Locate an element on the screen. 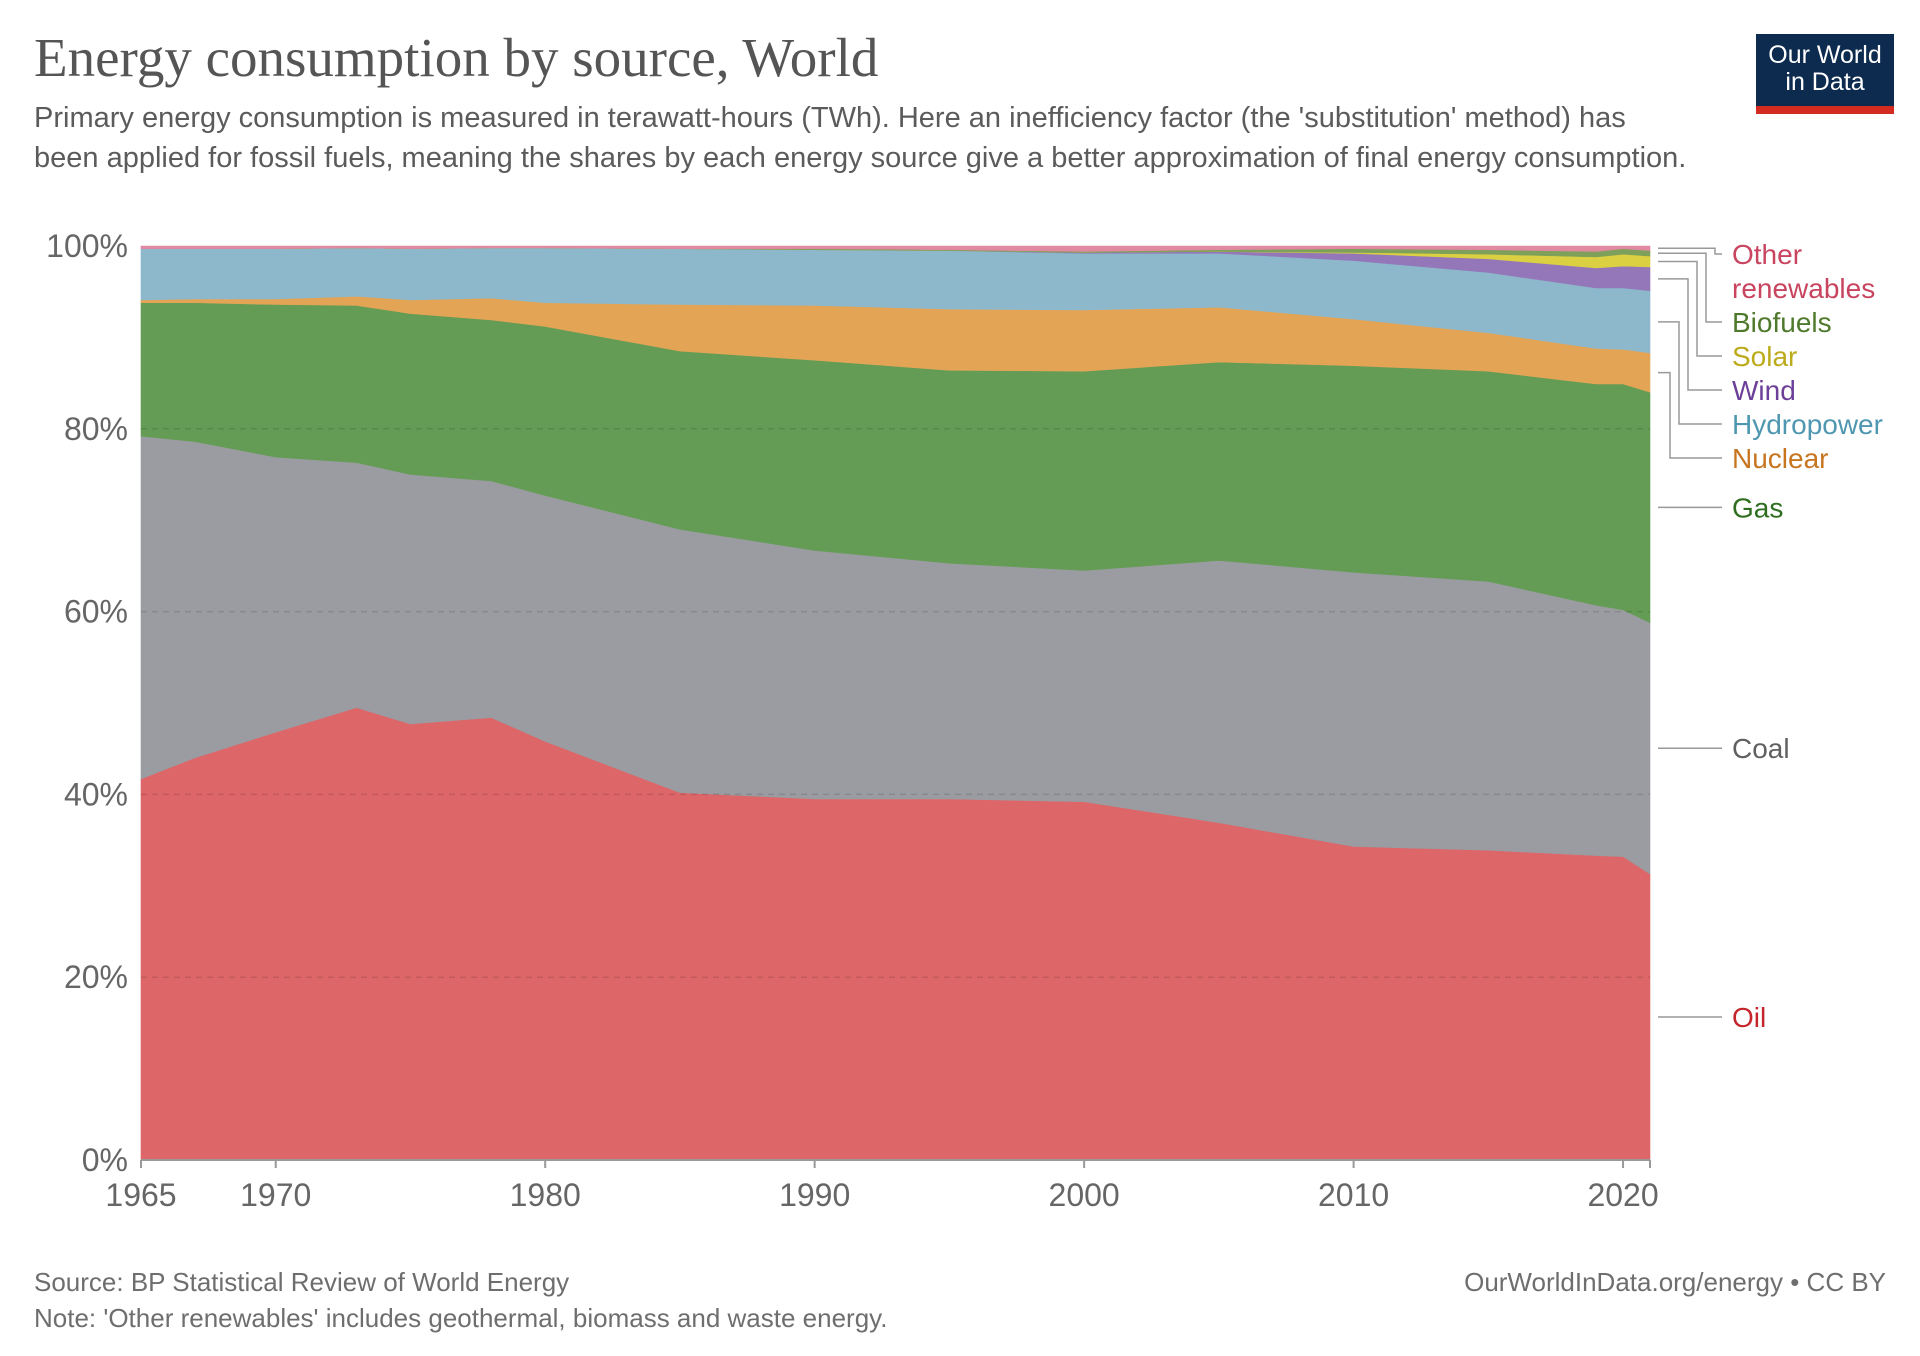 The image size is (1920, 1356). legend-label-wind: Wind is located at coordinates (1764, 390).